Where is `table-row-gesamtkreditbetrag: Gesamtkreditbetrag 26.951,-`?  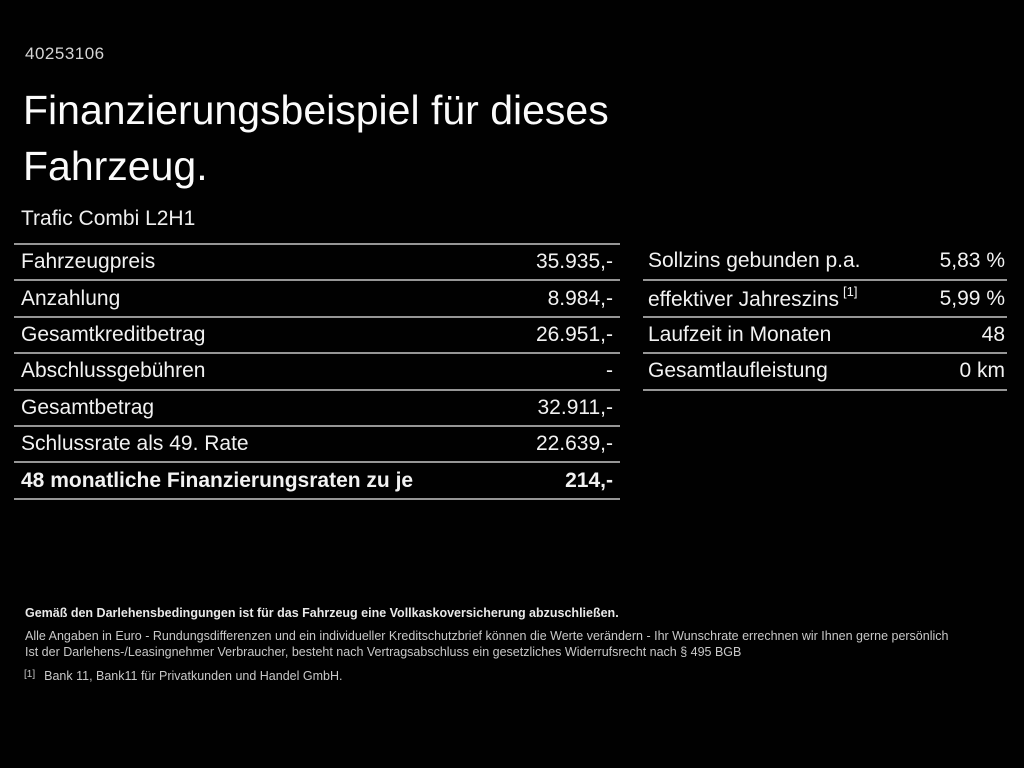
table-row-gesamtkreditbetrag: Gesamtkreditbetrag 26.951,- is located at coordinates (317, 333).